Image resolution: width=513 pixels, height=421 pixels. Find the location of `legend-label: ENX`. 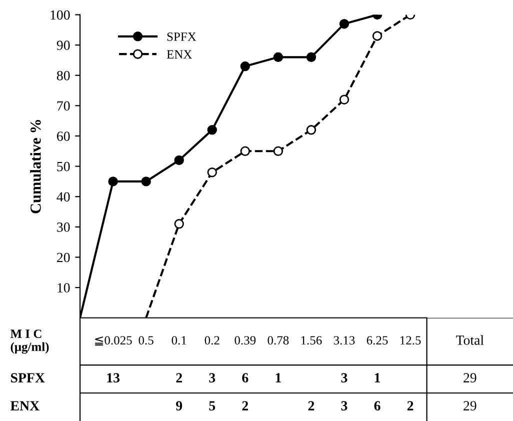

legend-label: ENX is located at coordinates (179, 54).